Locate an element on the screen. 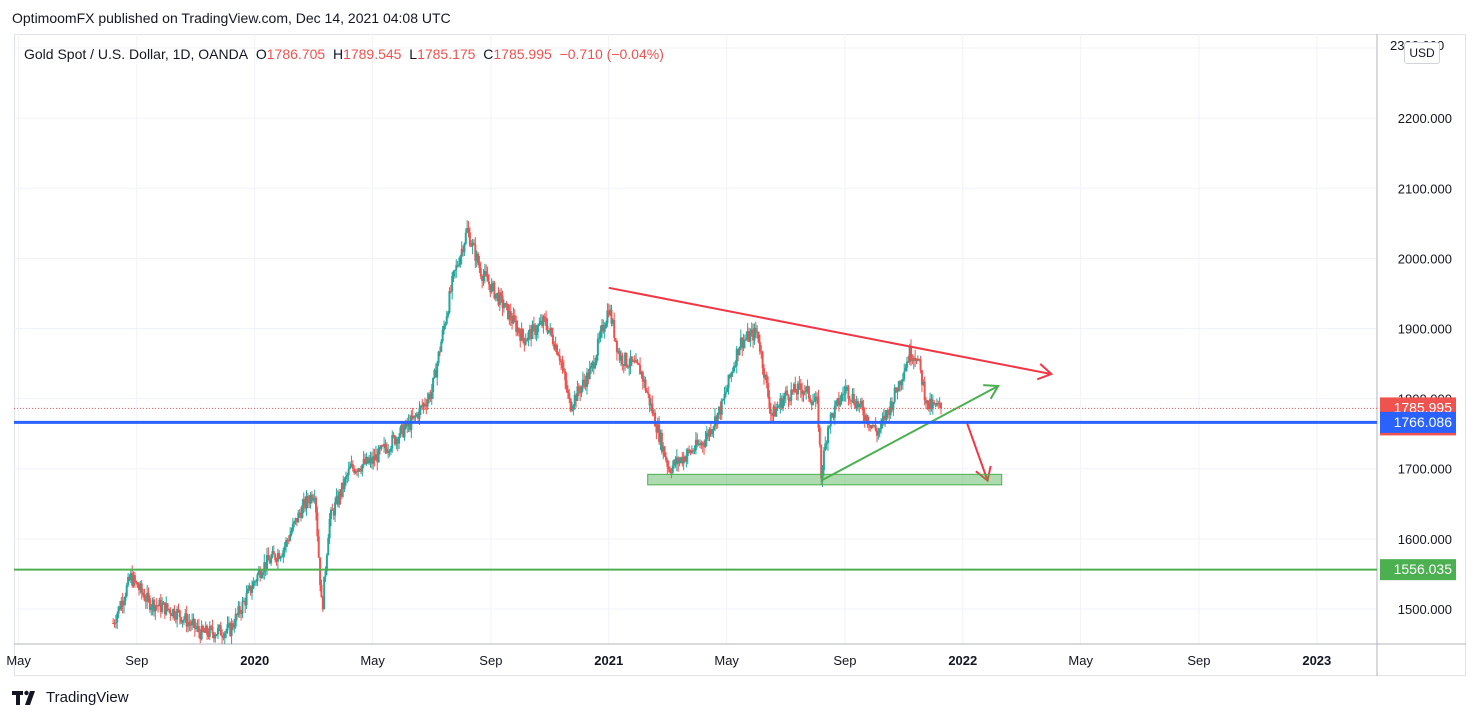  currency-toggle-button: USD is located at coordinates (1422, 53).